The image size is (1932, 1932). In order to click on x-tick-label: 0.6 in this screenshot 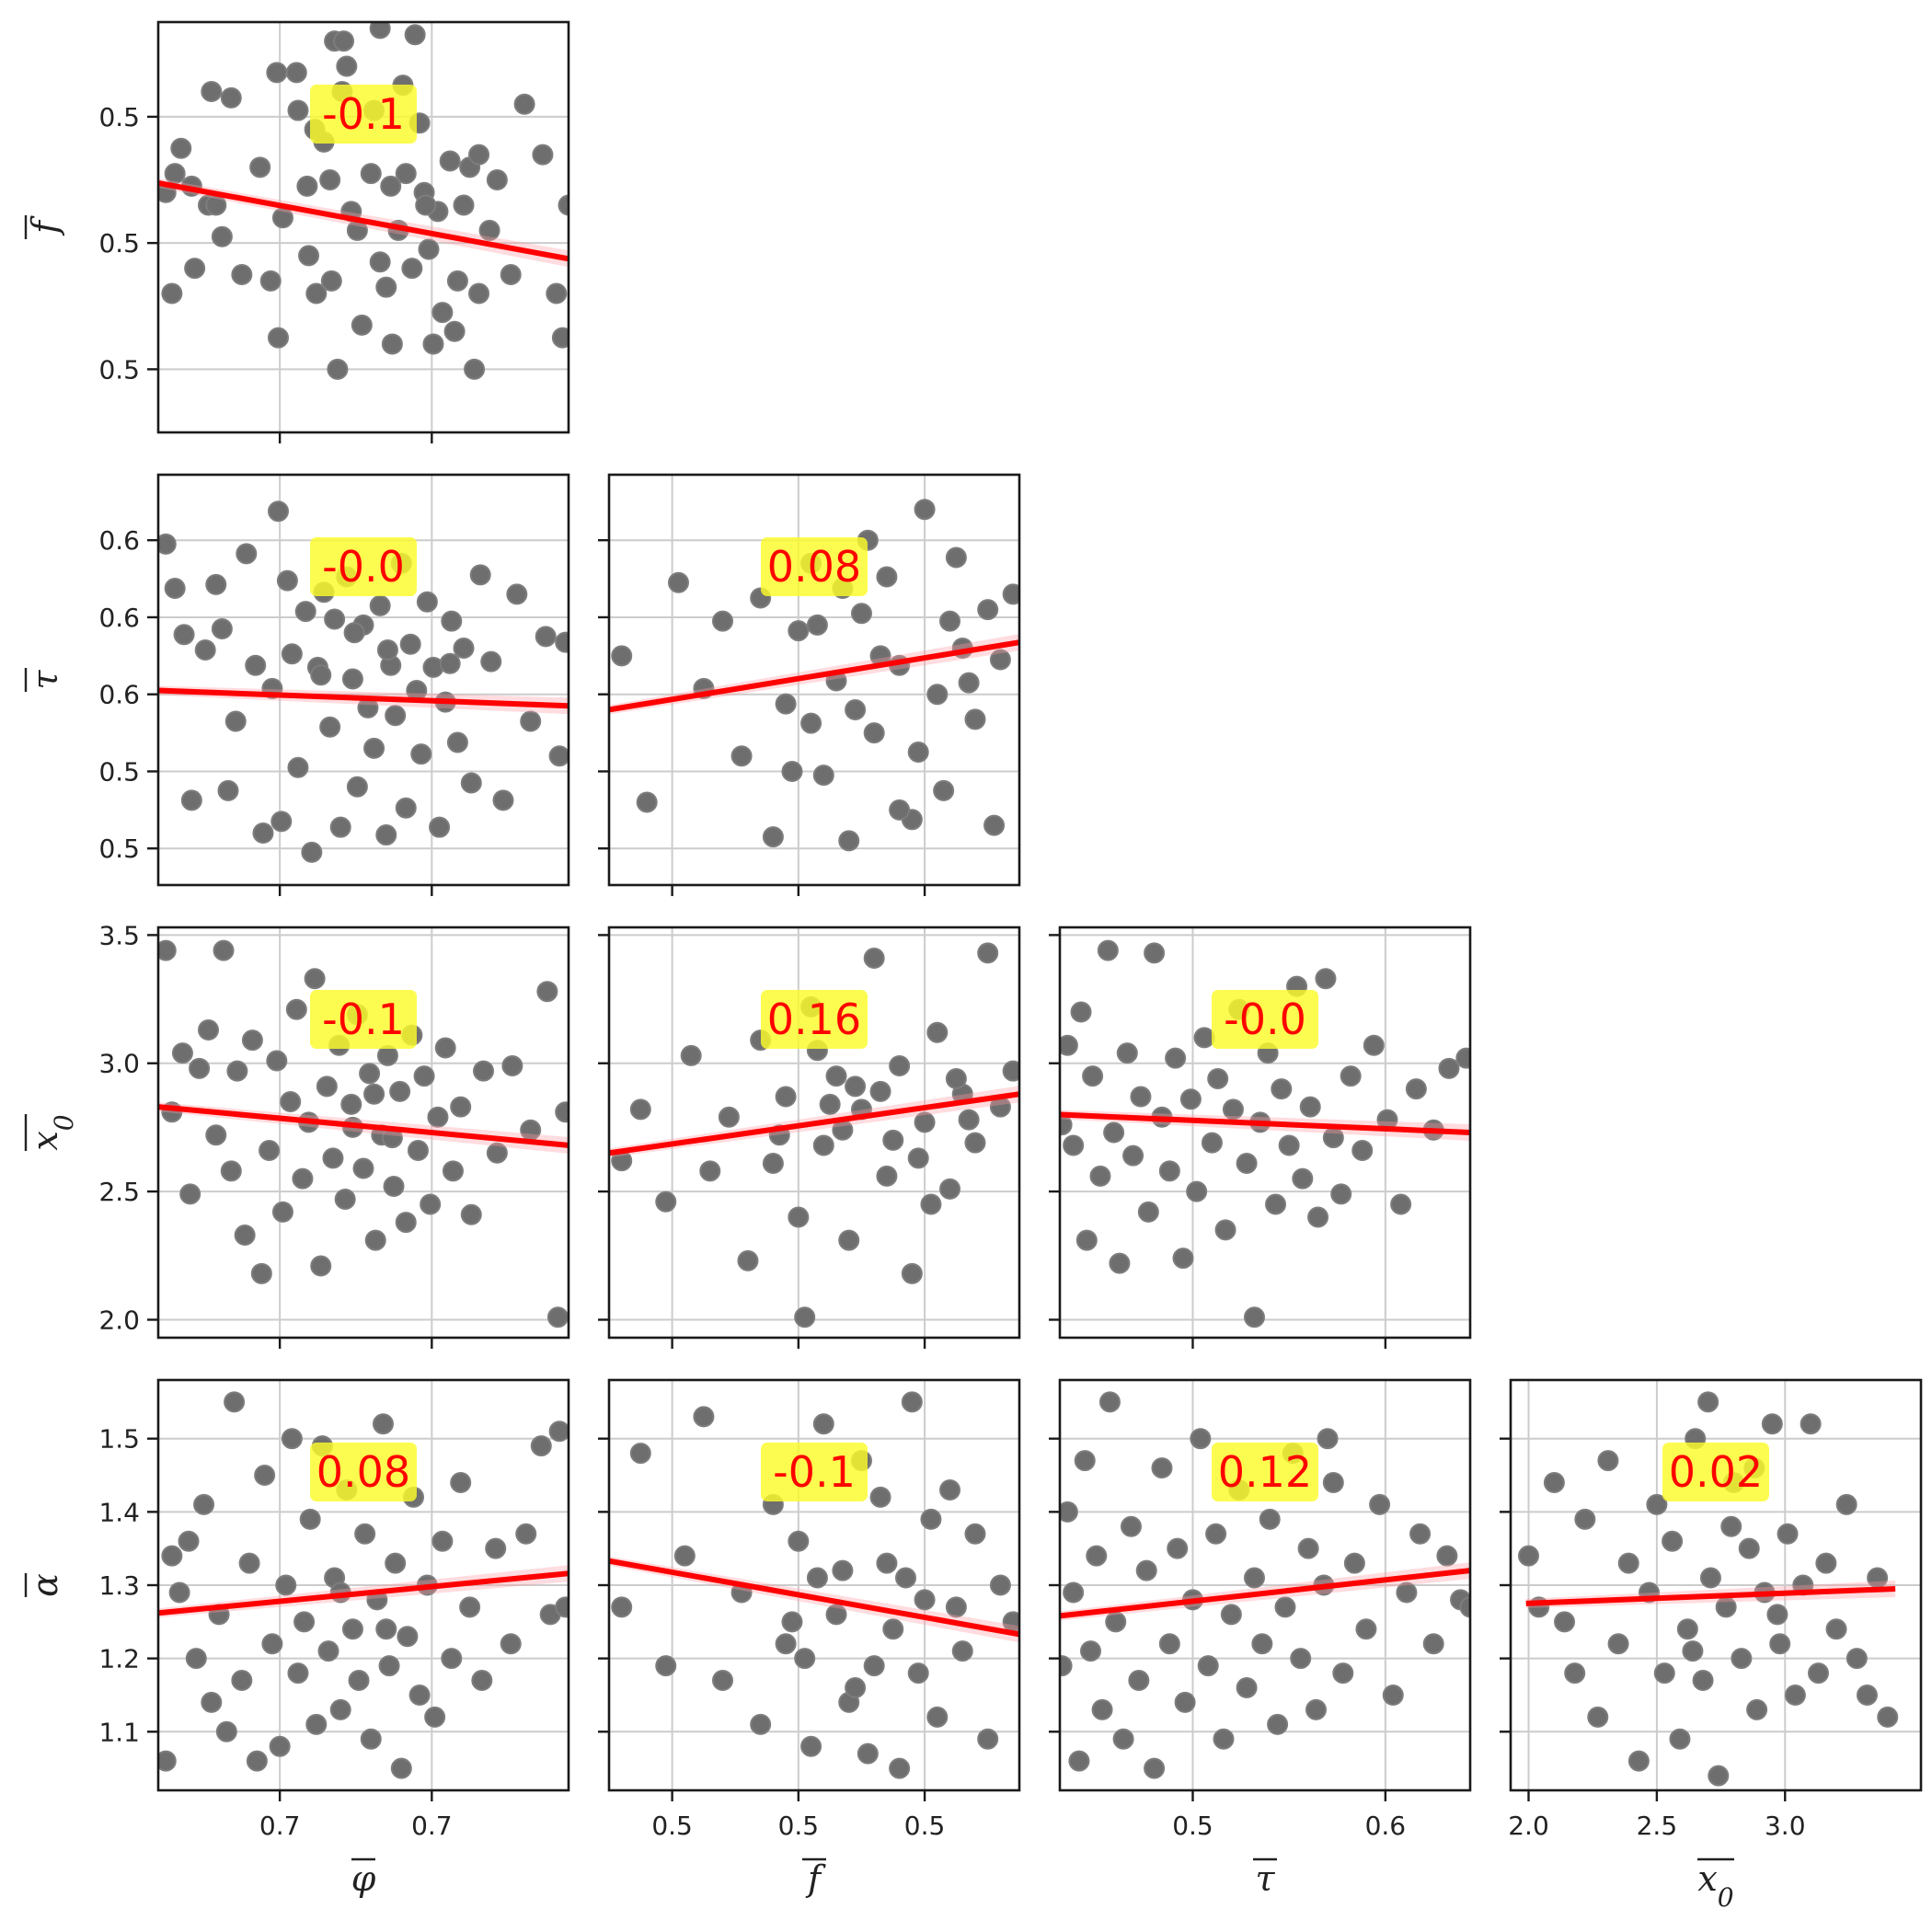, I will do `click(1386, 1826)`.